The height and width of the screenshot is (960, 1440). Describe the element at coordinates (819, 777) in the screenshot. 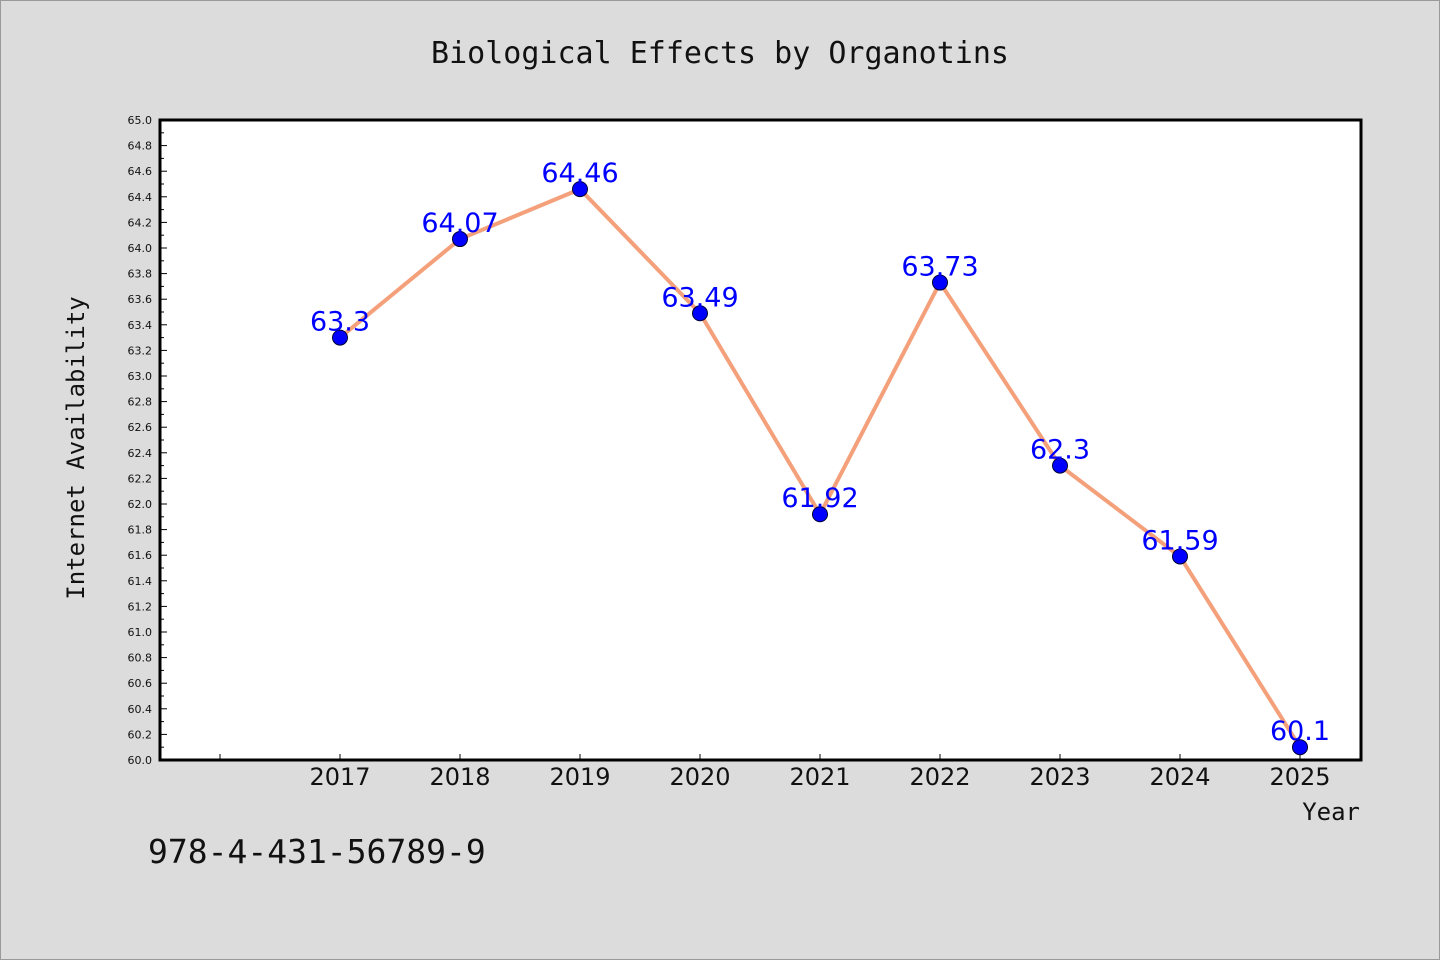

I see `x-tick-label: 2021` at that location.